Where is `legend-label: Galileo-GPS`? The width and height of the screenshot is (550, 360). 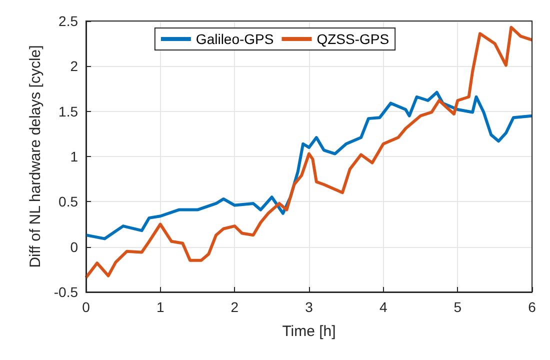 legend-label: Galileo-GPS is located at coordinates (235, 39).